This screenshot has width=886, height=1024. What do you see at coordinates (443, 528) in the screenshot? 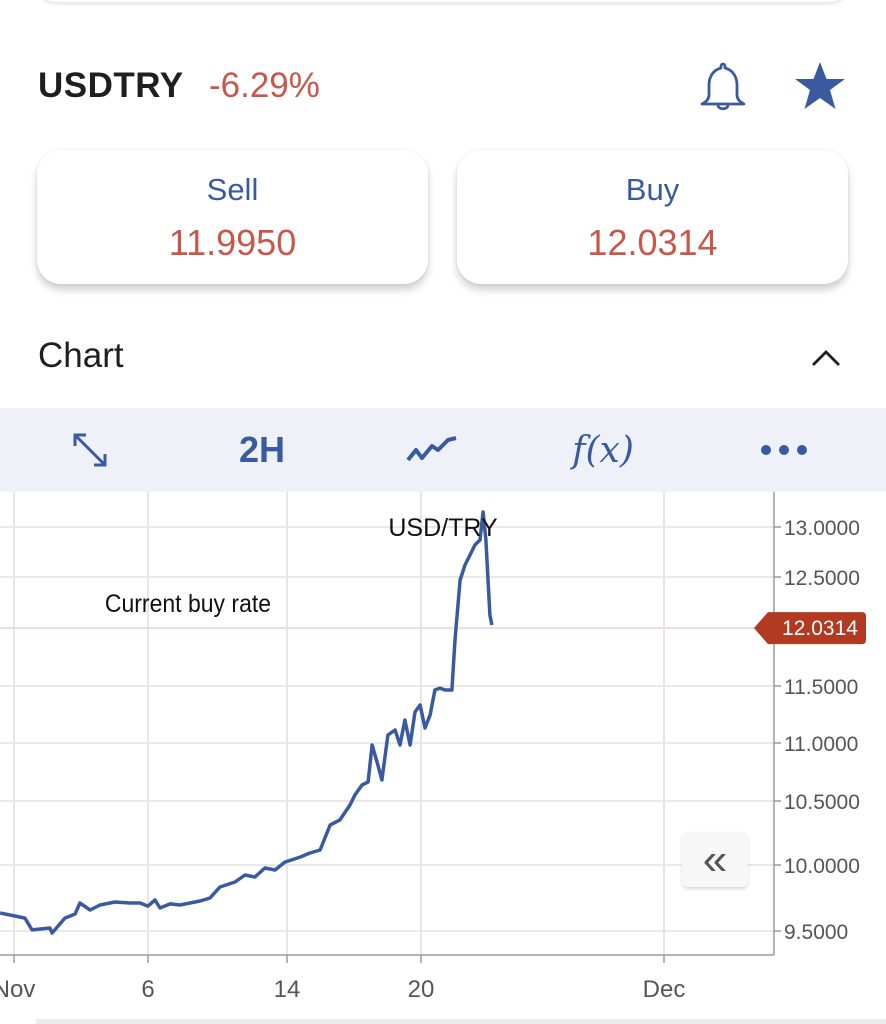
I see `chart-title: USD/TRY` at bounding box center [443, 528].